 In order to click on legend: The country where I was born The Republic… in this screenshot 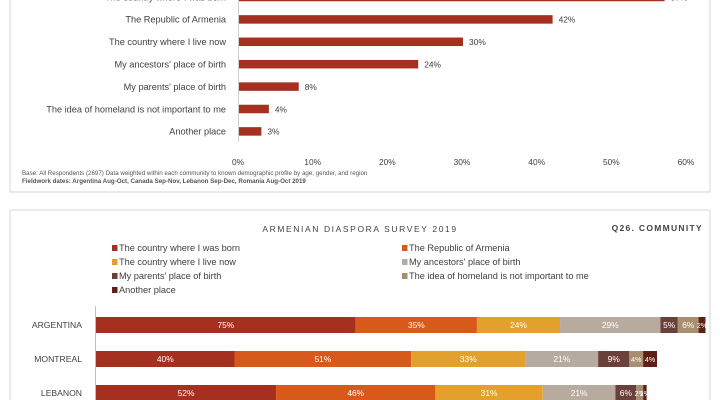, I will do `click(350, 269)`.